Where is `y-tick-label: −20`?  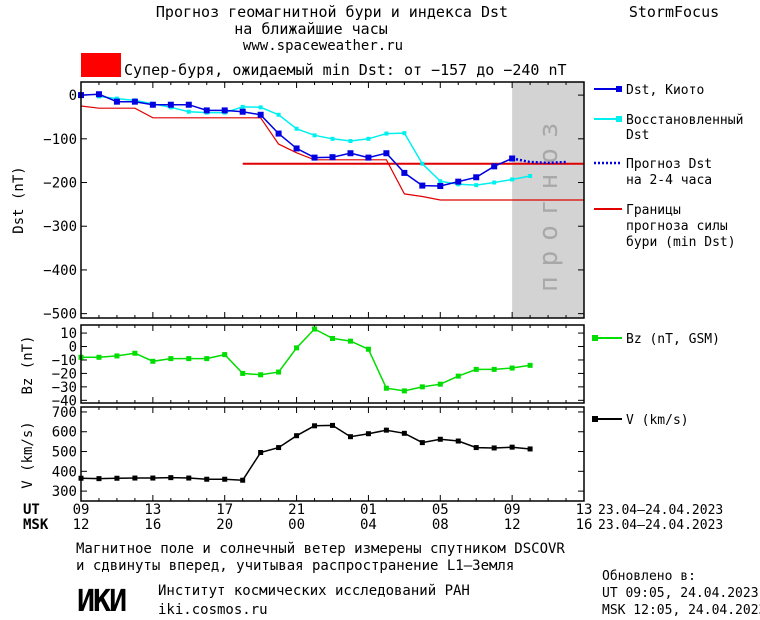
y-tick-label: −20 is located at coordinates (64, 374).